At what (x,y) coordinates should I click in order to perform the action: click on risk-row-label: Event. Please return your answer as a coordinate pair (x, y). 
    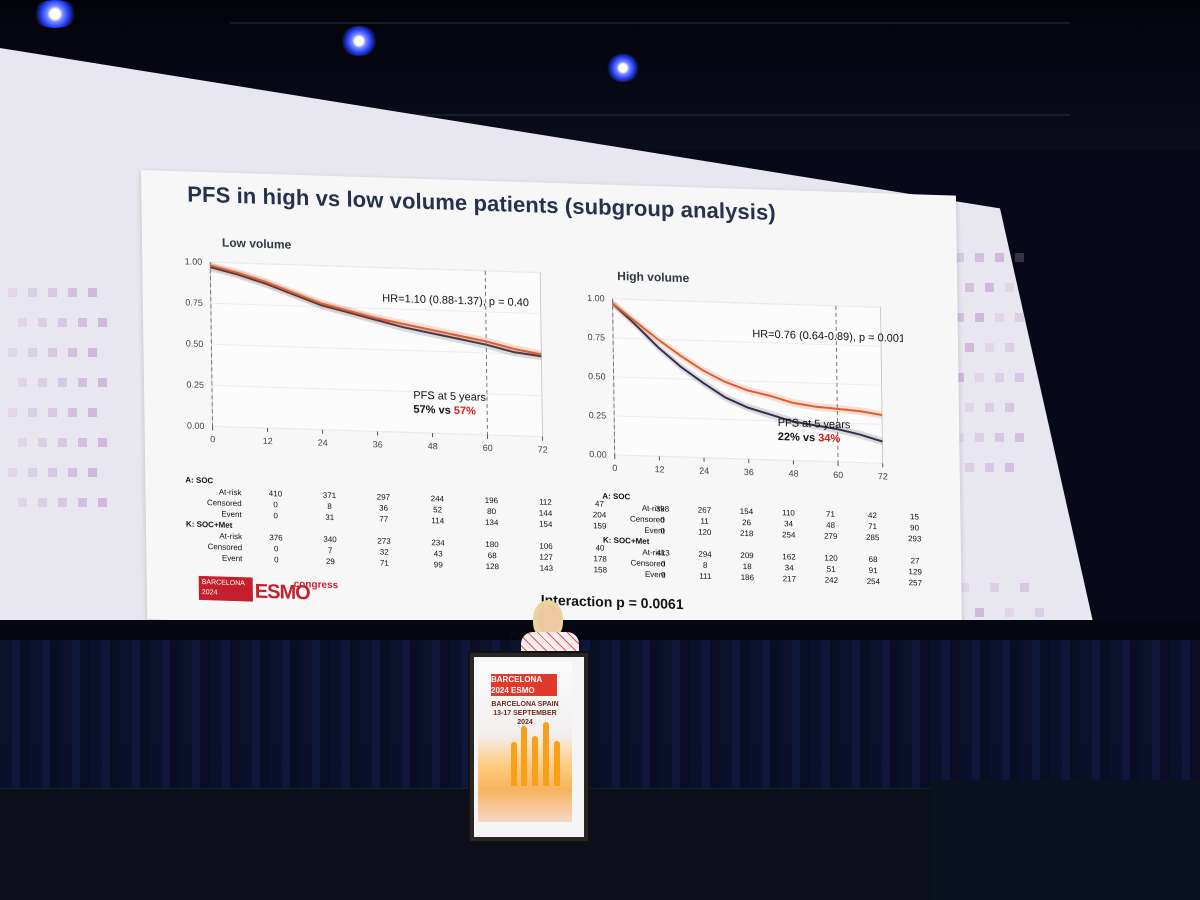
    Looking at the image, I should click on (231, 514).